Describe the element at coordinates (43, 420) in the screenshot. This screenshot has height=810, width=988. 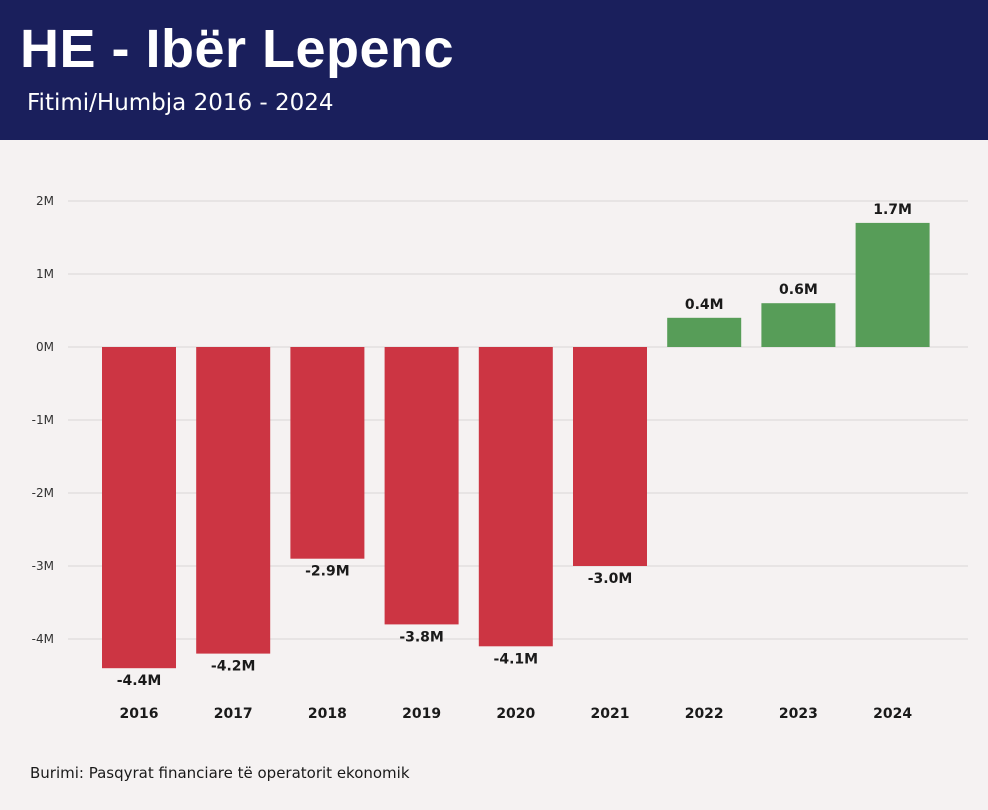
I see `y-tick-label: -1M` at that location.